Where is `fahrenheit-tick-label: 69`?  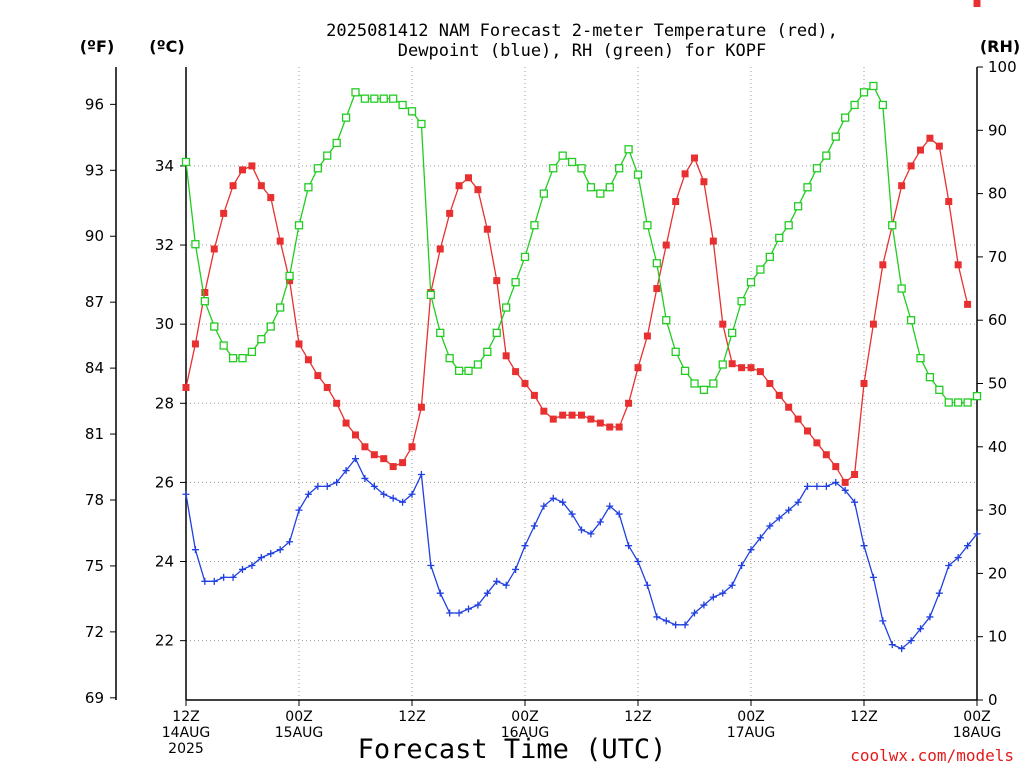 fahrenheit-tick-label: 69 is located at coordinates (94, 698).